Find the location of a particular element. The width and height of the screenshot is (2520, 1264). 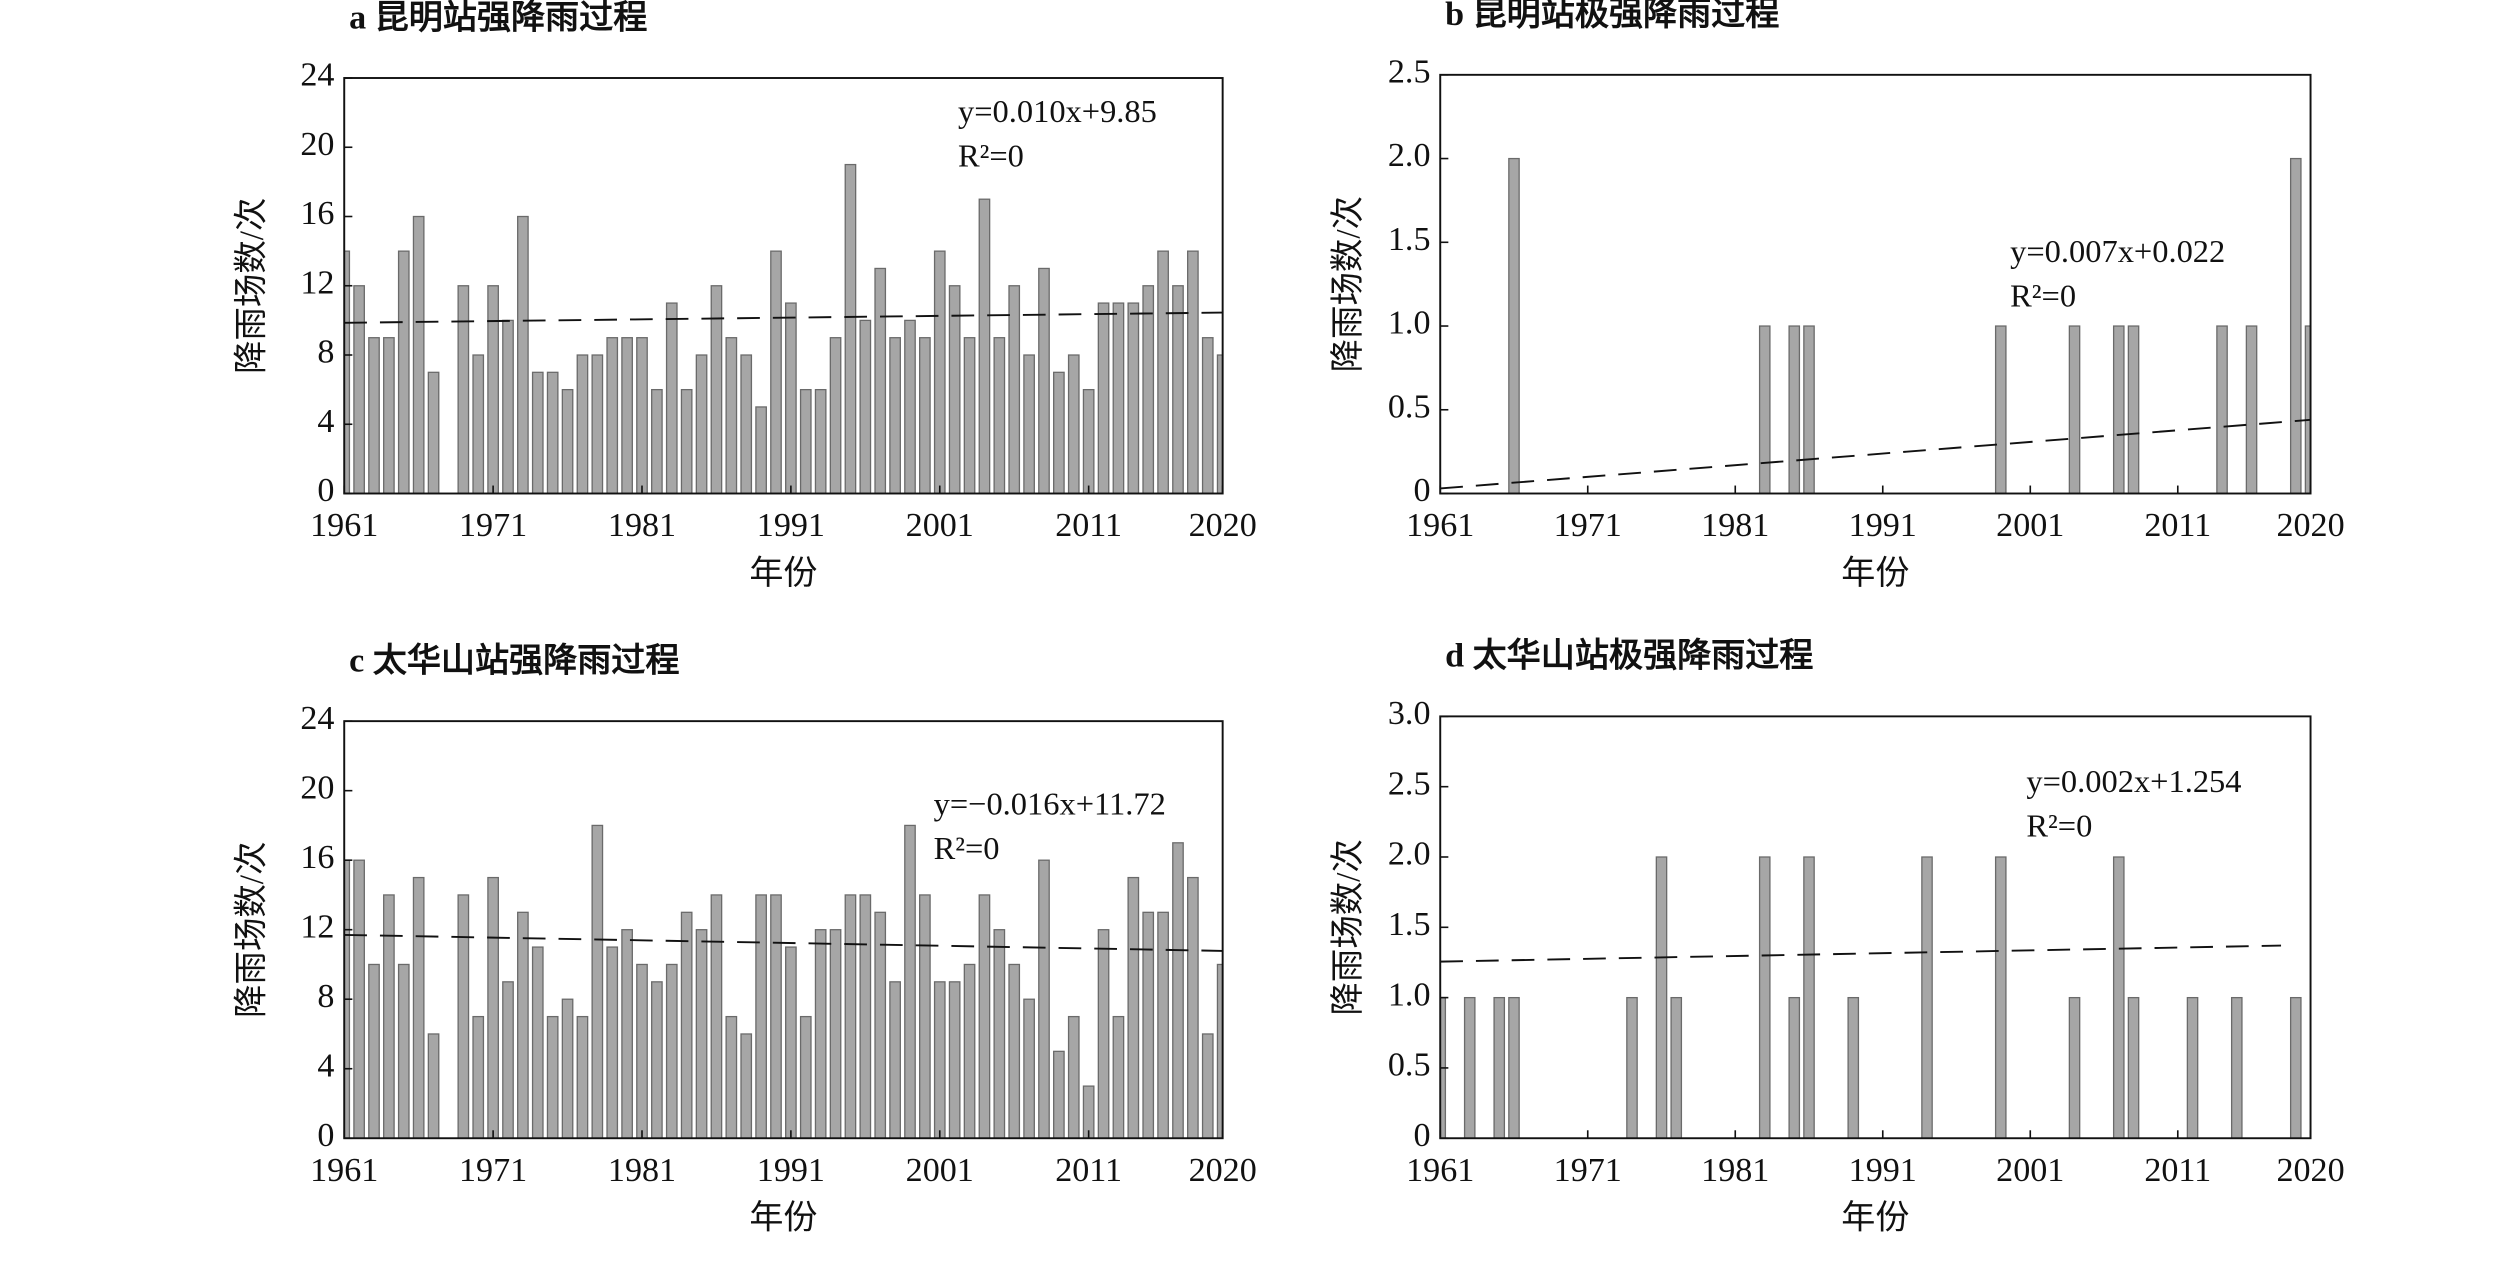

plot-frame is located at coordinates (1875, 927).